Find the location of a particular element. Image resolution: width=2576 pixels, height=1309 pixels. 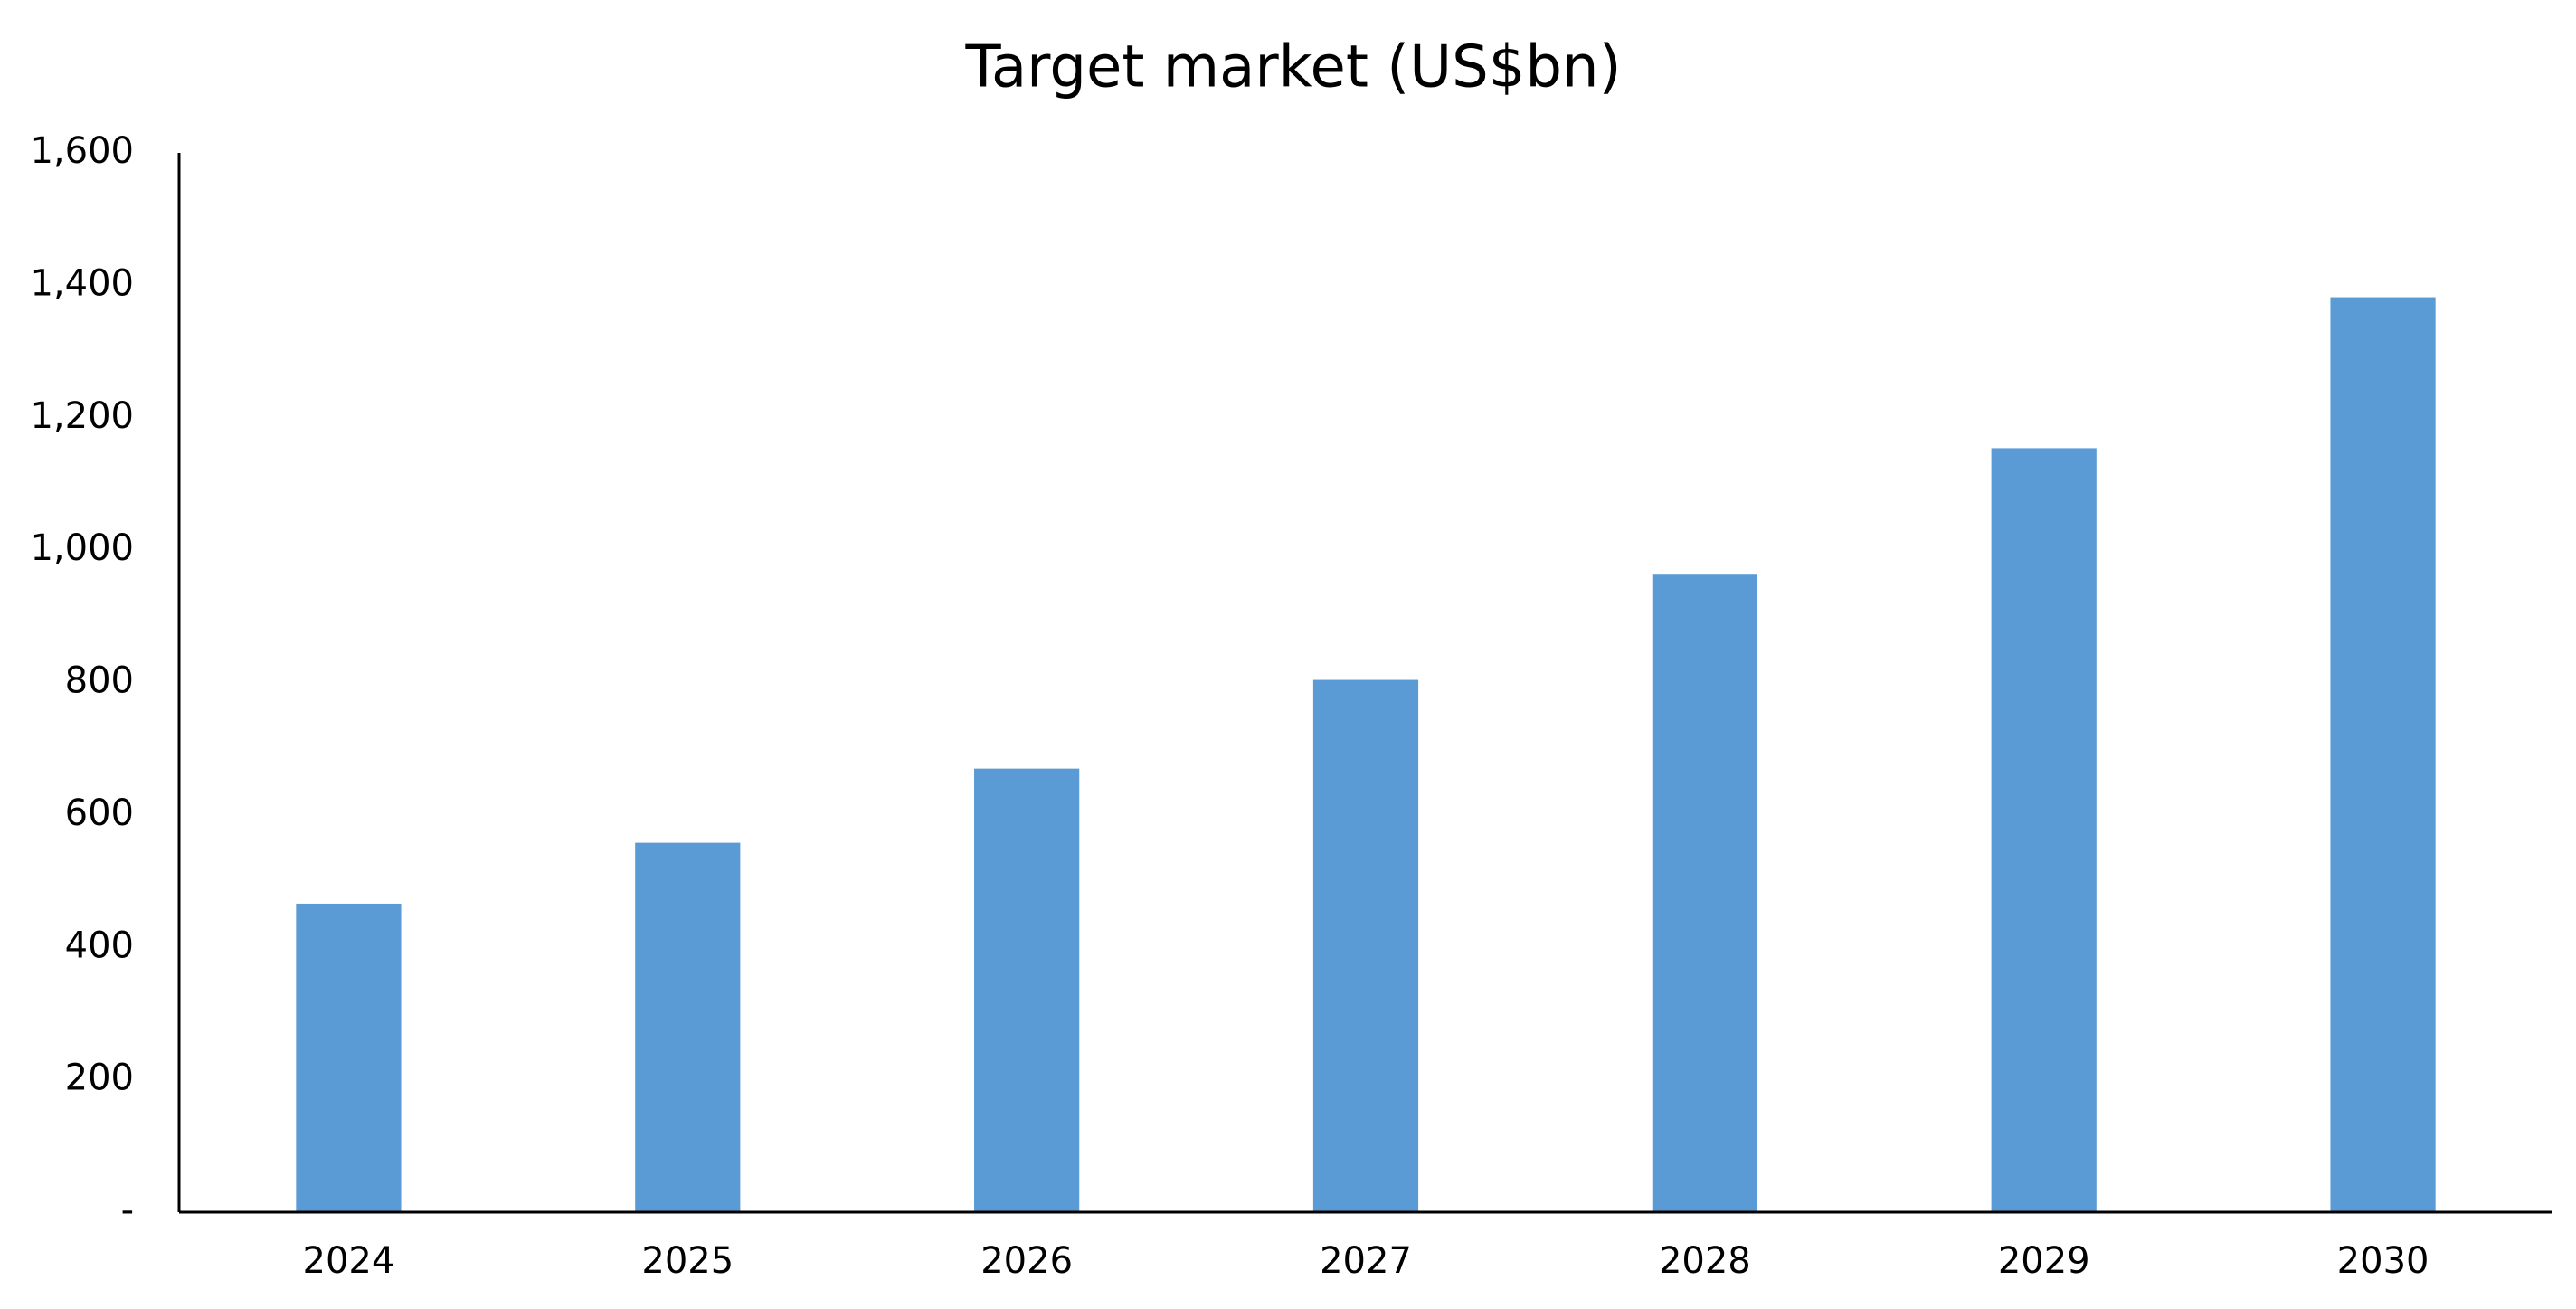

y-tick-label: 1,200 is located at coordinates (82, 416).